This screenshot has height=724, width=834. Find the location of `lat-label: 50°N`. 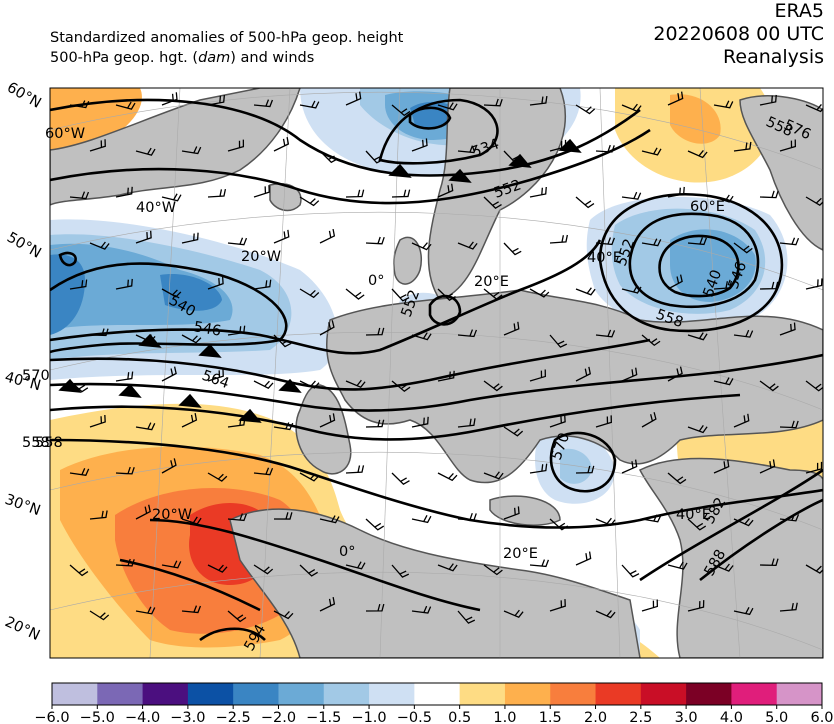

lat-label: 50°N is located at coordinates (24, 246).